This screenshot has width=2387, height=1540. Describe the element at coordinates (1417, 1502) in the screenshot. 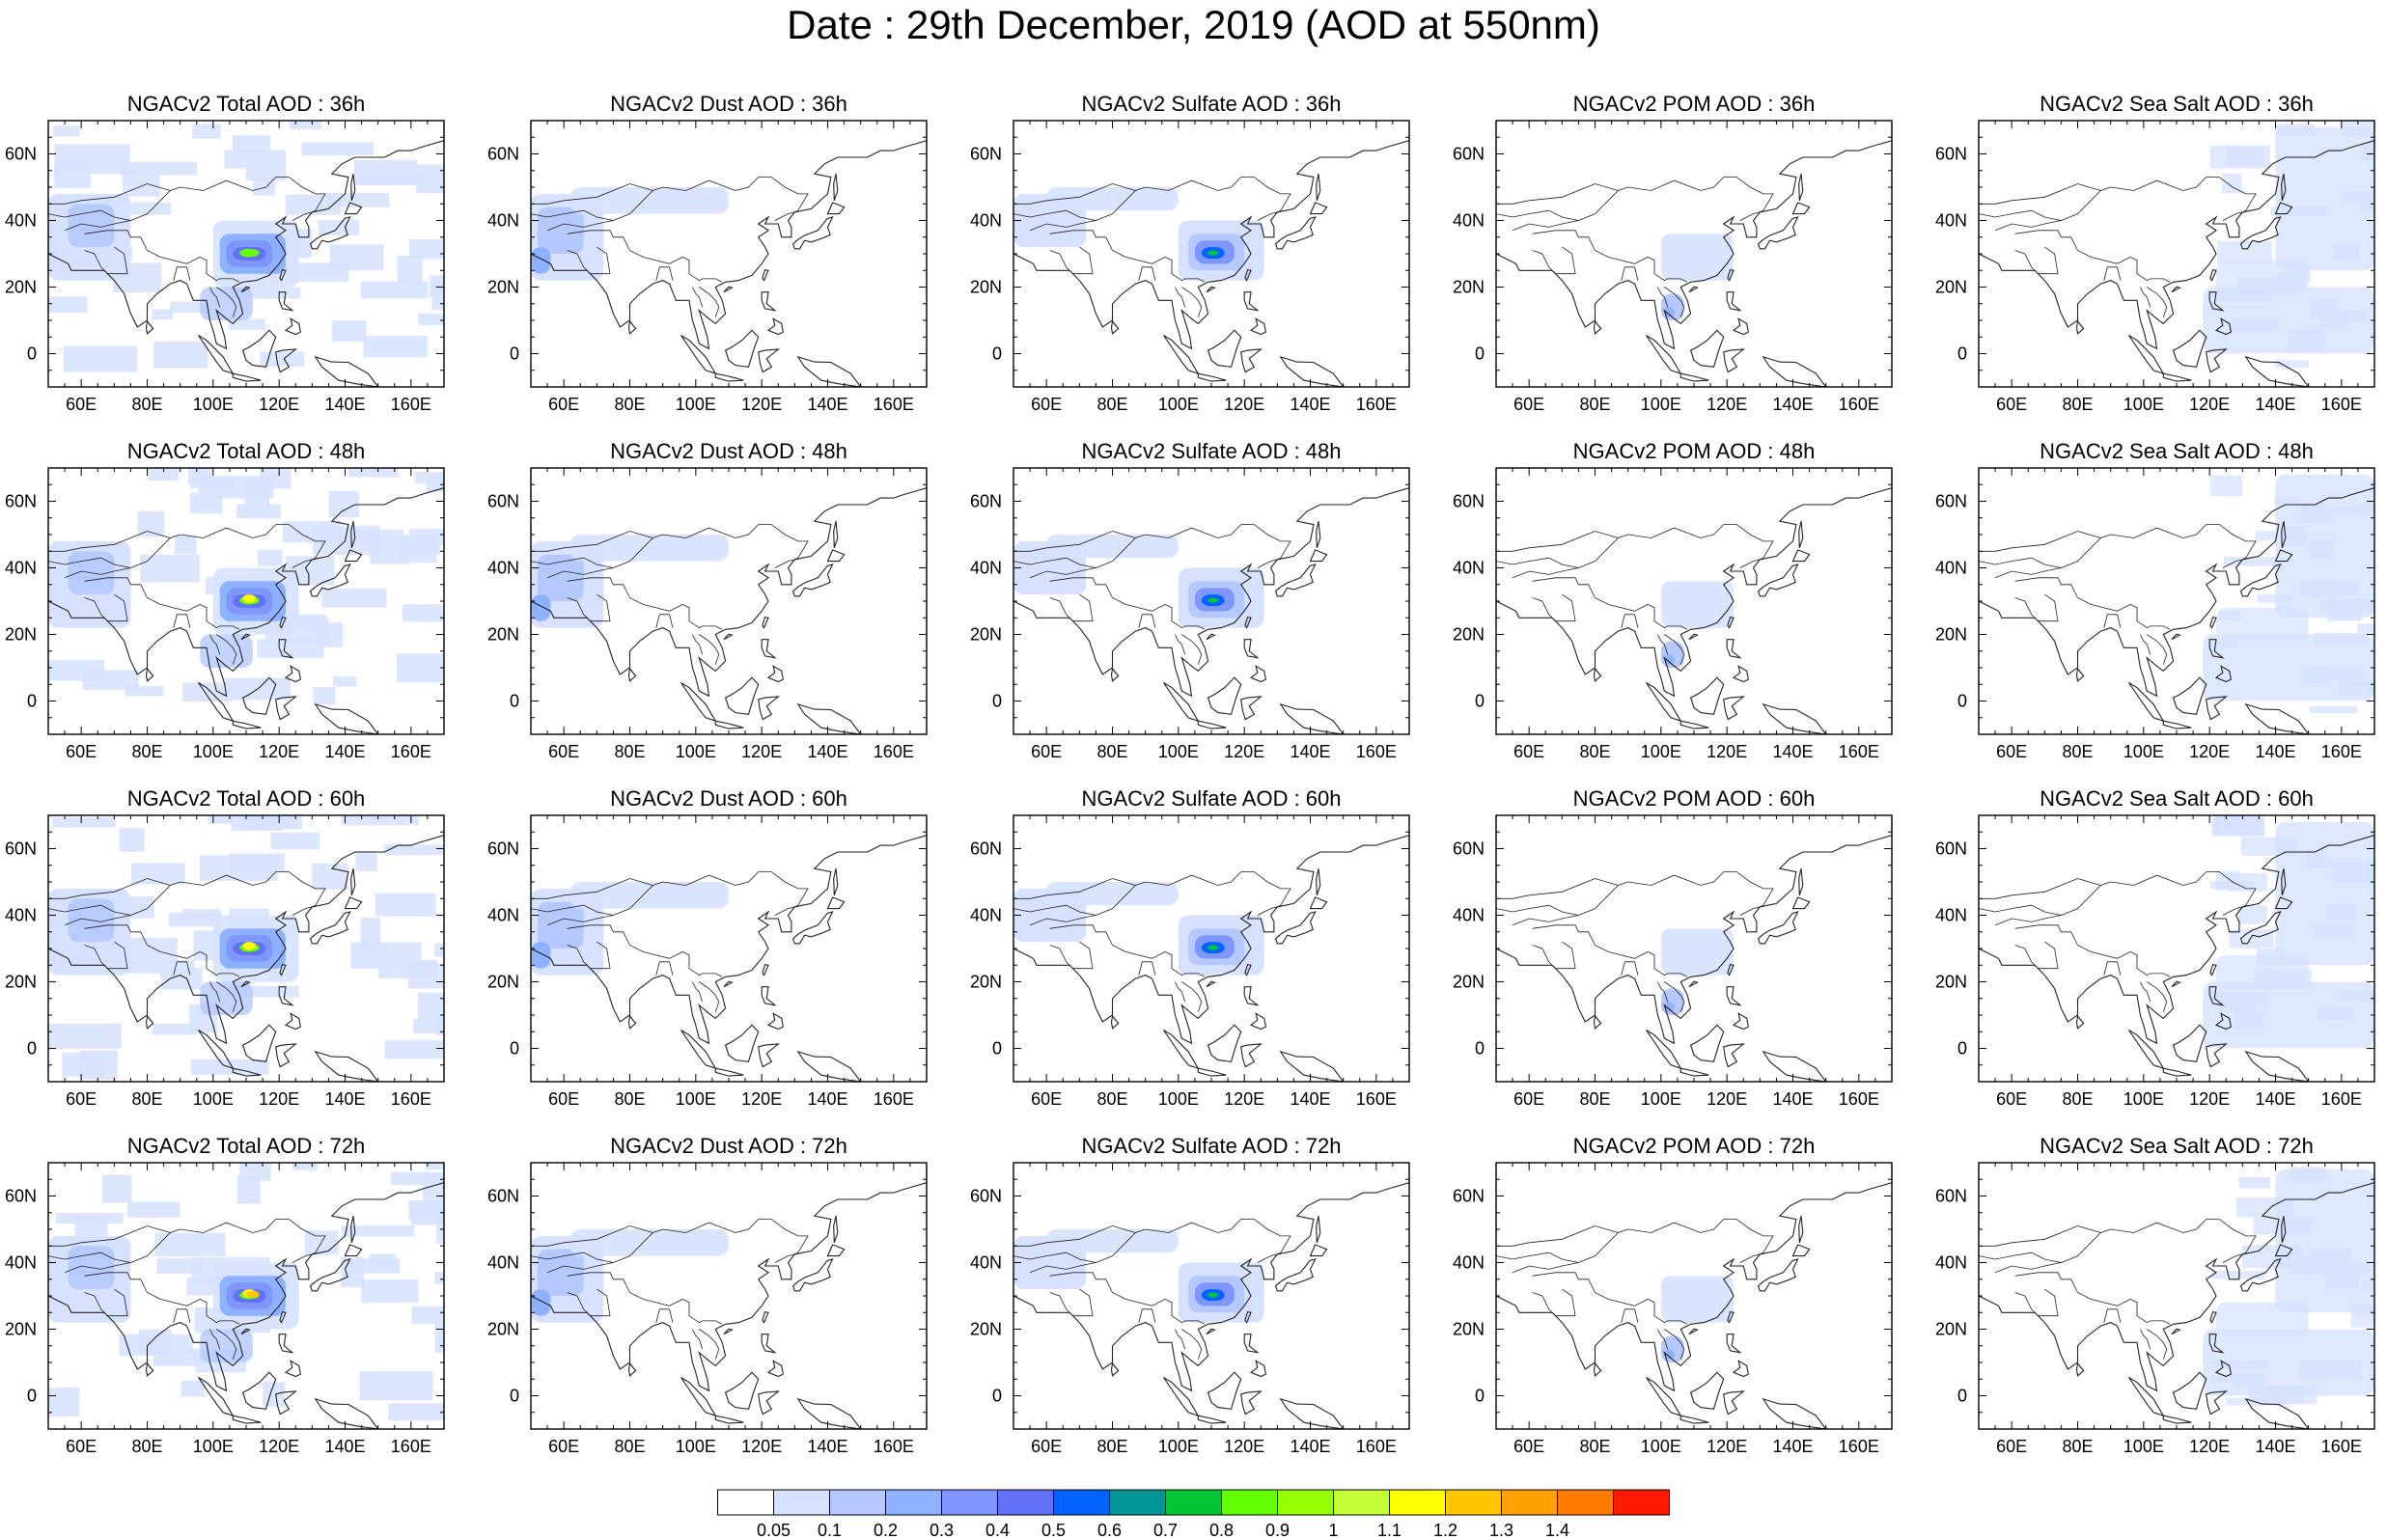

I see `colorbar-swatch` at that location.